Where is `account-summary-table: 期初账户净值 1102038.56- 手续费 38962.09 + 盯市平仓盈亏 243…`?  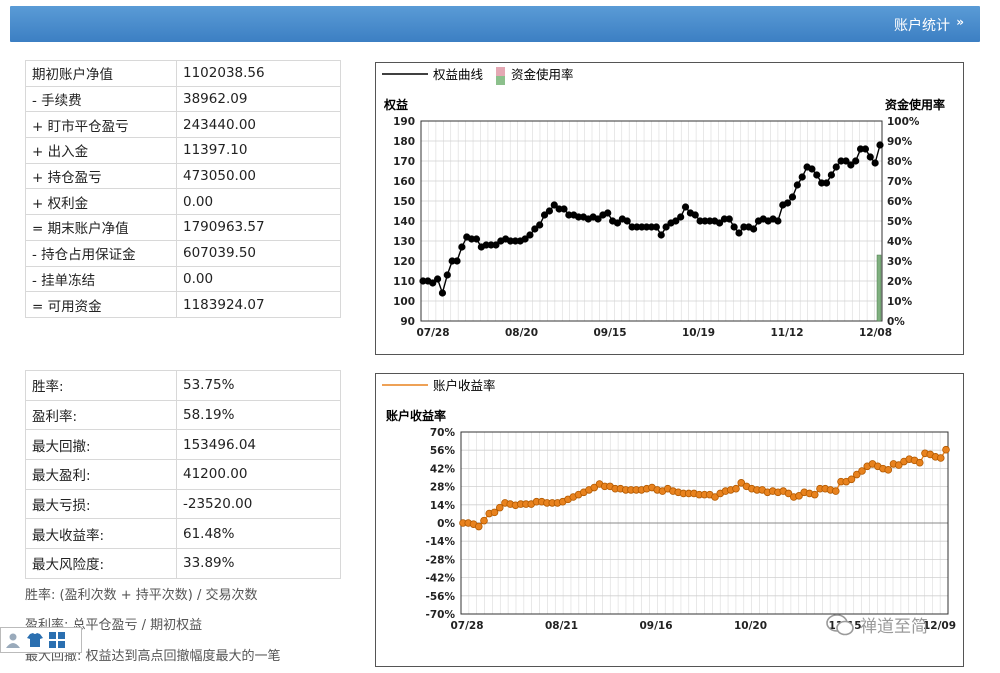 account-summary-table: 期初账户净值 1102038.56- 手续费 38962.09 + 盯市平仓盈亏 243… is located at coordinates (183, 189).